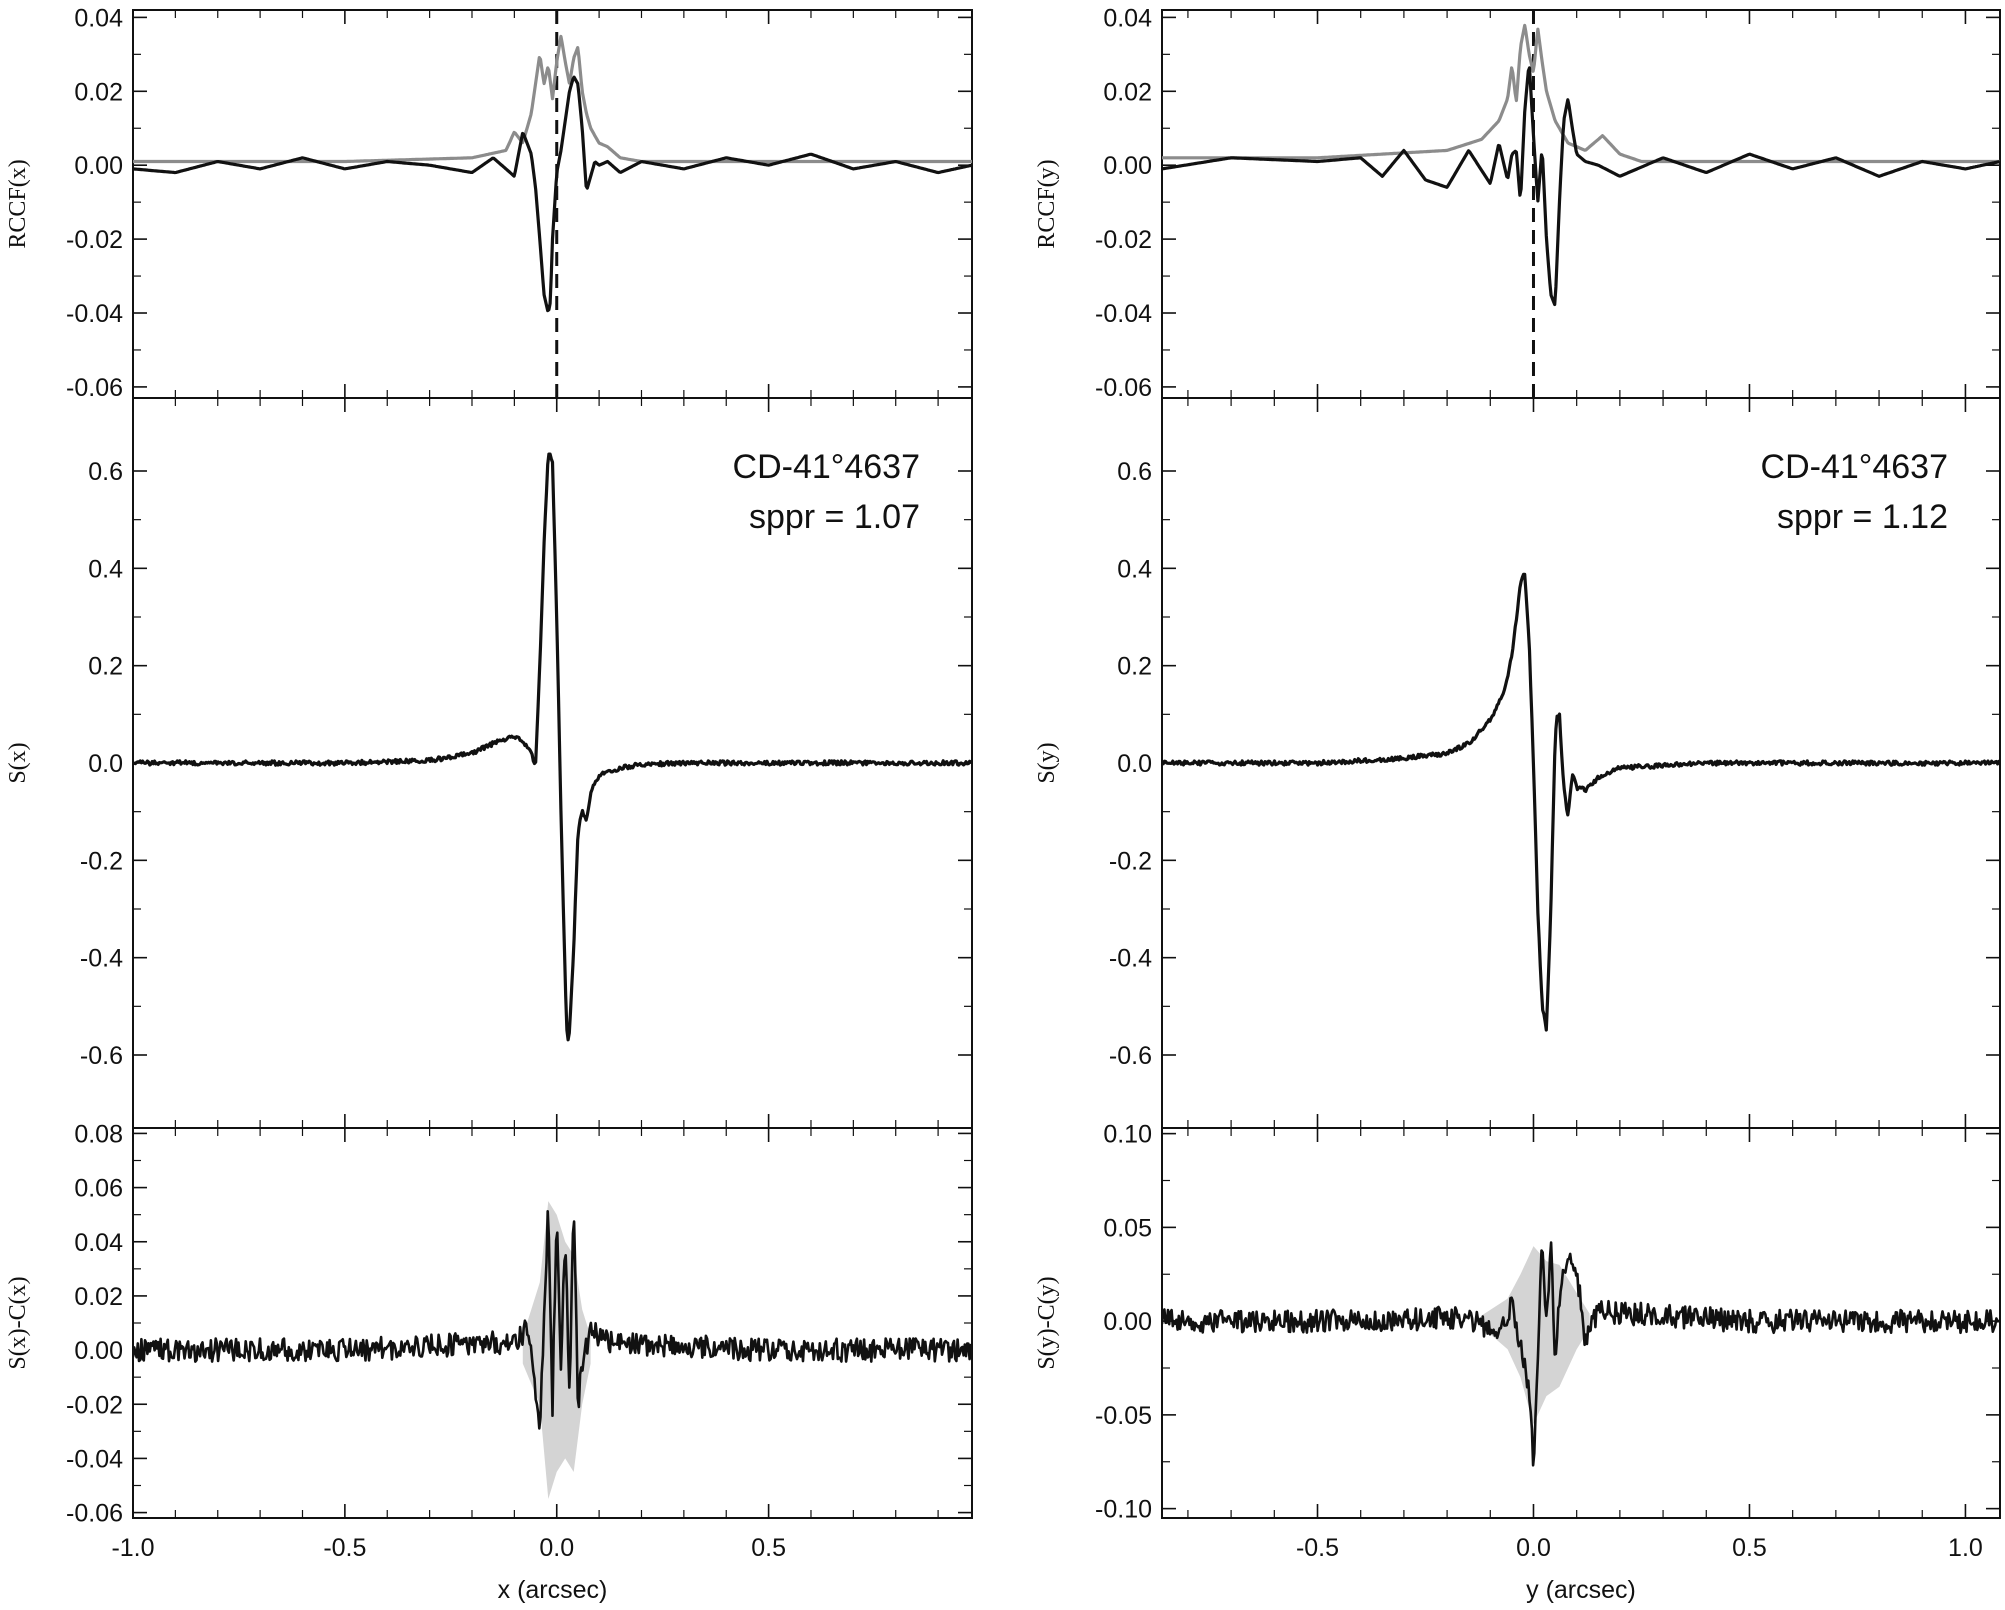 The height and width of the screenshot is (1610, 2005). What do you see at coordinates (1965, 1548) in the screenshot?
I see `x-tick-label: 1.0` at bounding box center [1965, 1548].